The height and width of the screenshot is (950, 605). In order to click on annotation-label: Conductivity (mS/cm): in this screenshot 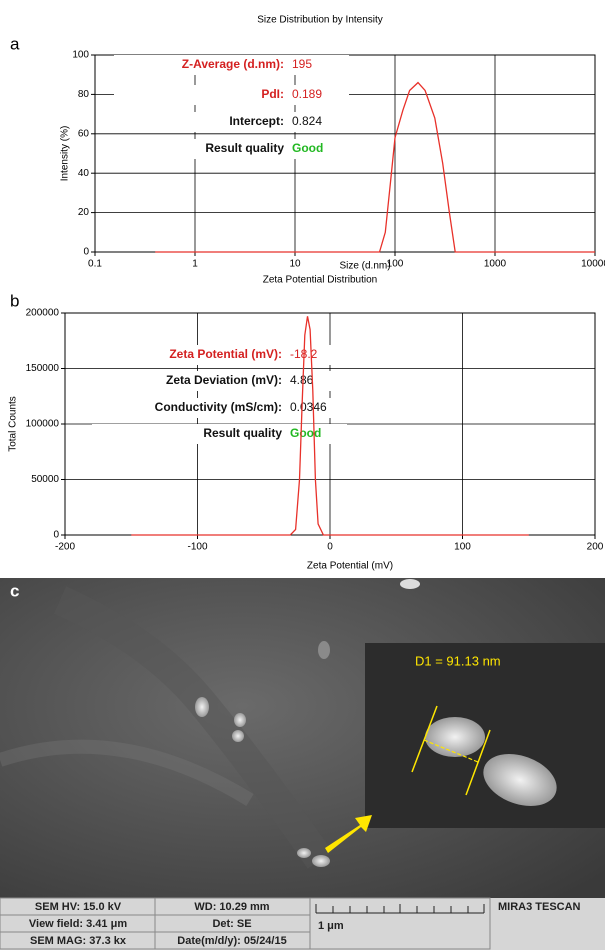, I will do `click(218, 407)`.